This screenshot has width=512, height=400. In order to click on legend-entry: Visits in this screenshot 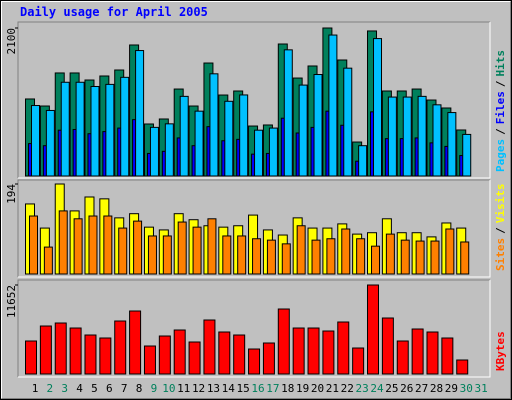, I will do `click(500, 204)`.